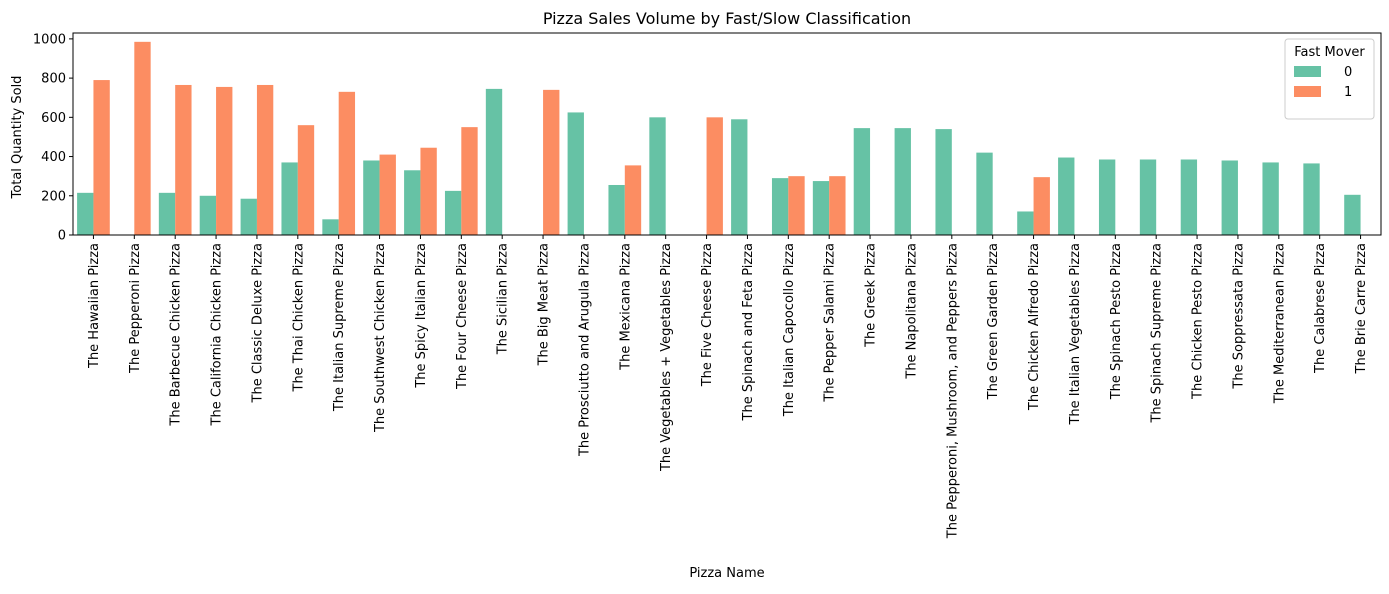 This screenshot has height=594, width=1389. Describe the element at coordinates (789, 330) in the screenshot. I see `x-tick-label: The Italian Capocollo Pizza` at that location.